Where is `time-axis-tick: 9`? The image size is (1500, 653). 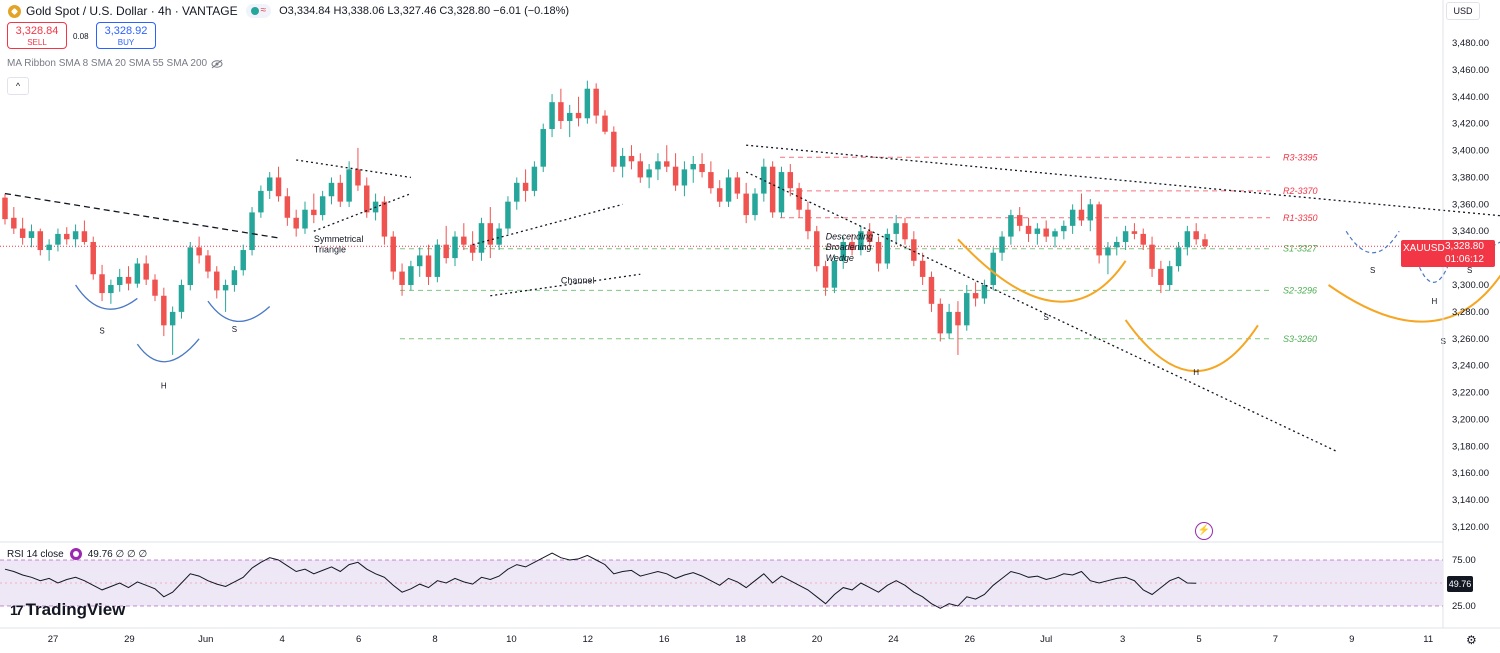
time-axis-tick: 9 is located at coordinates (1351, 639).